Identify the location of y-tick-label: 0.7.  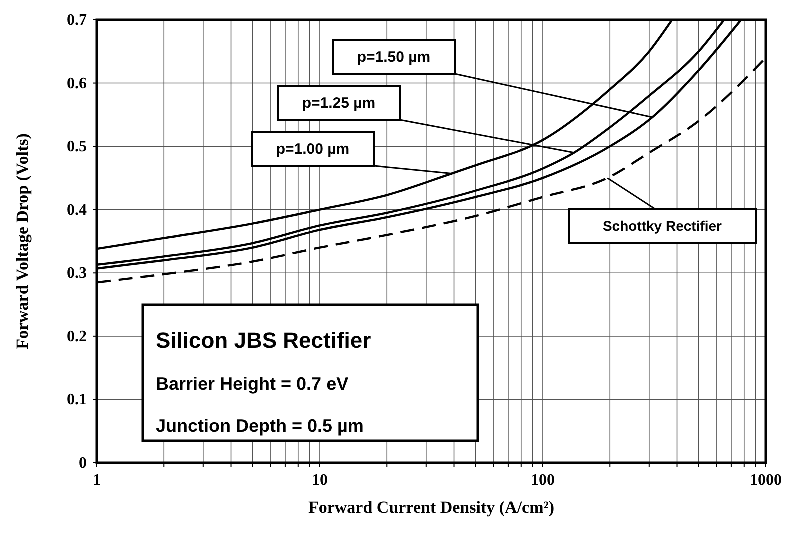
(77, 20).